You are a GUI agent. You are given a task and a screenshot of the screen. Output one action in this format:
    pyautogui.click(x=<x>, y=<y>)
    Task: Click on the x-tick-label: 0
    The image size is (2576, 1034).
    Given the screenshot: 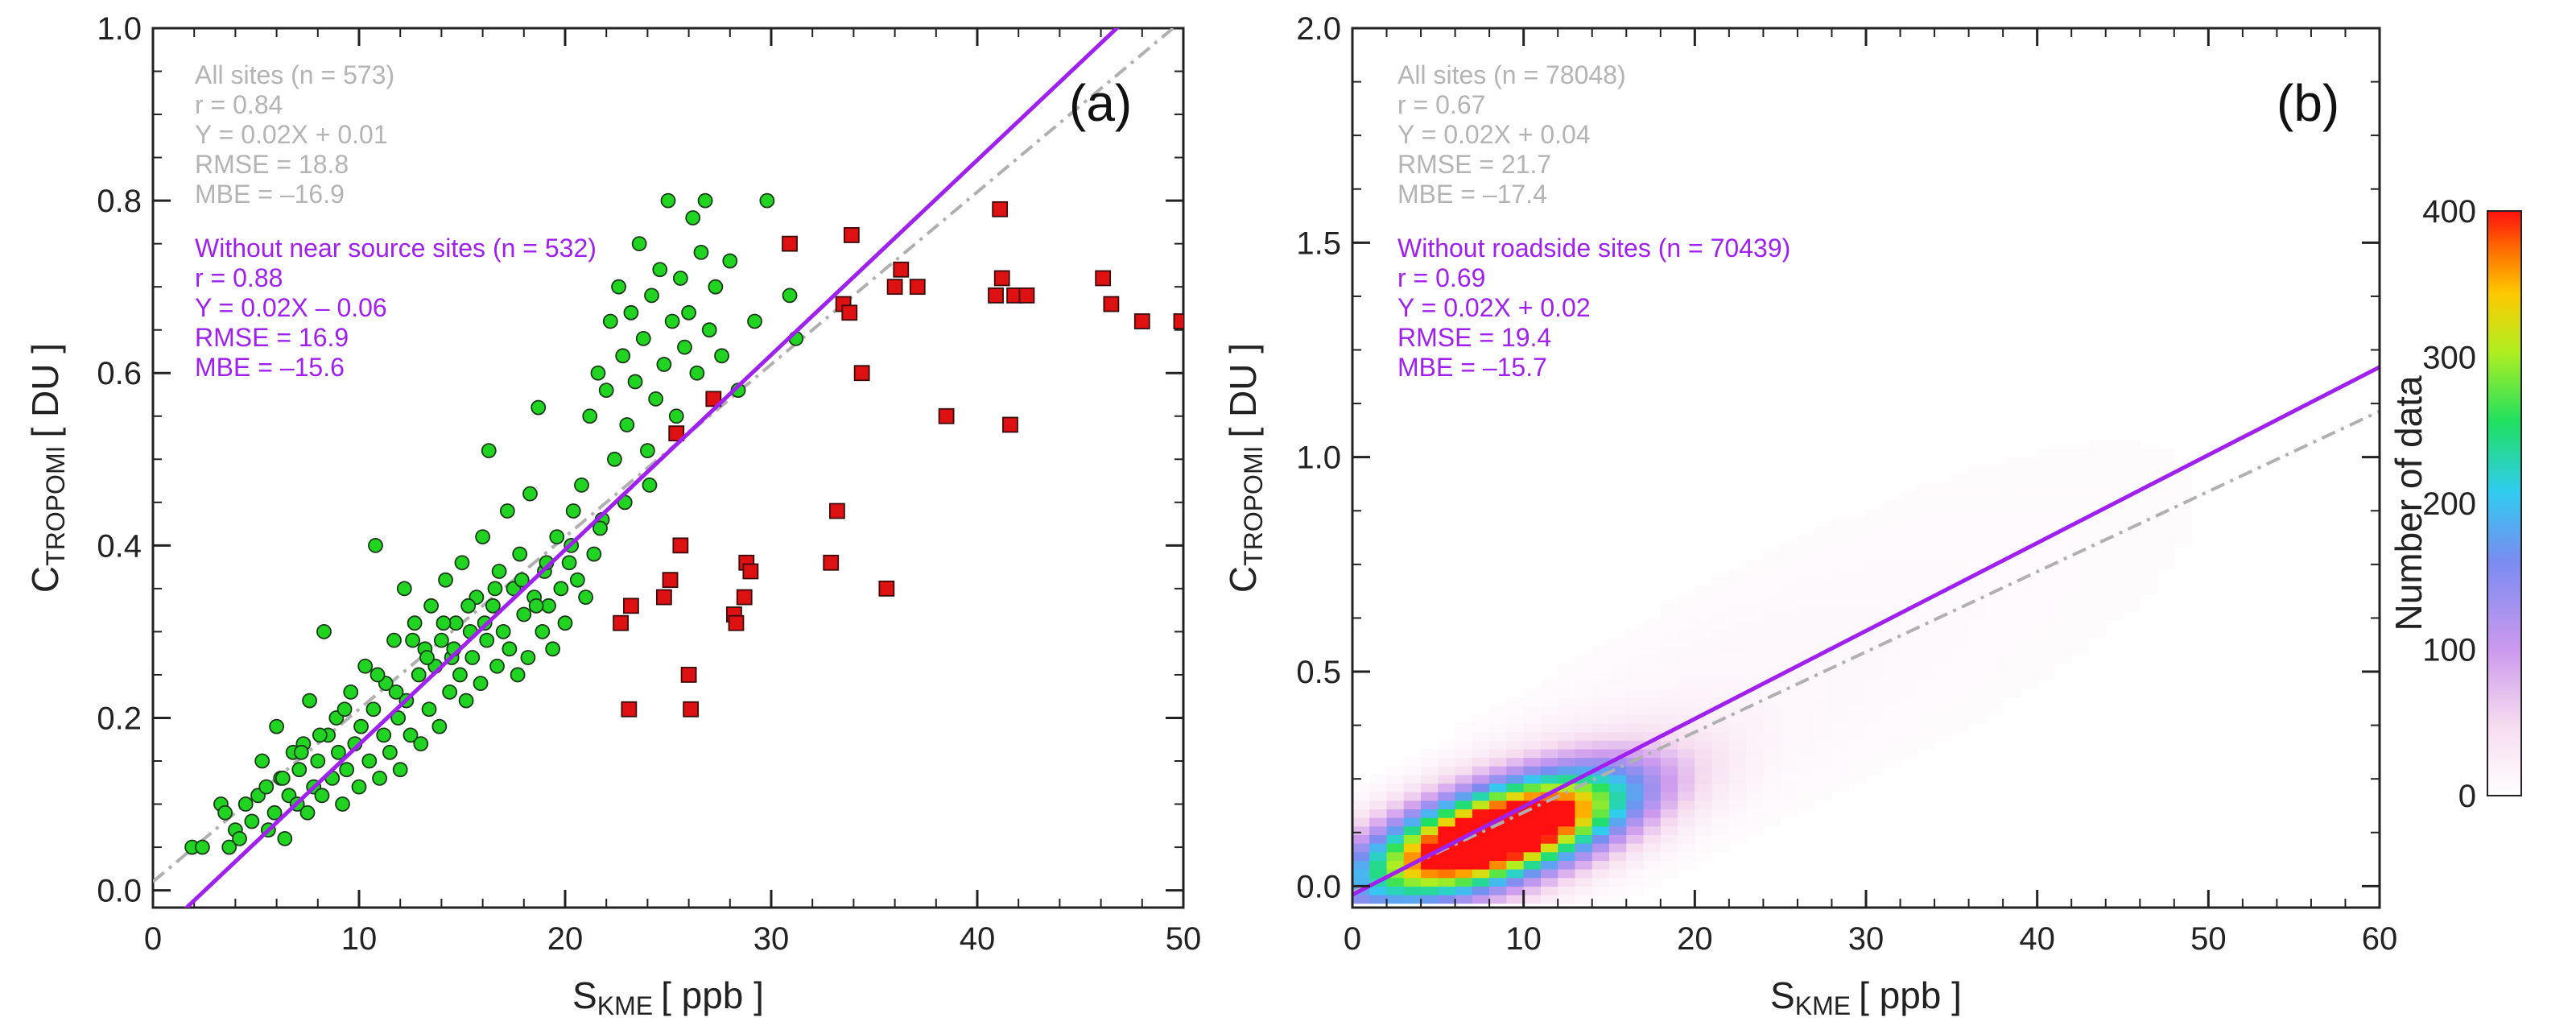 What is the action you would take?
    pyautogui.click(x=153, y=939)
    